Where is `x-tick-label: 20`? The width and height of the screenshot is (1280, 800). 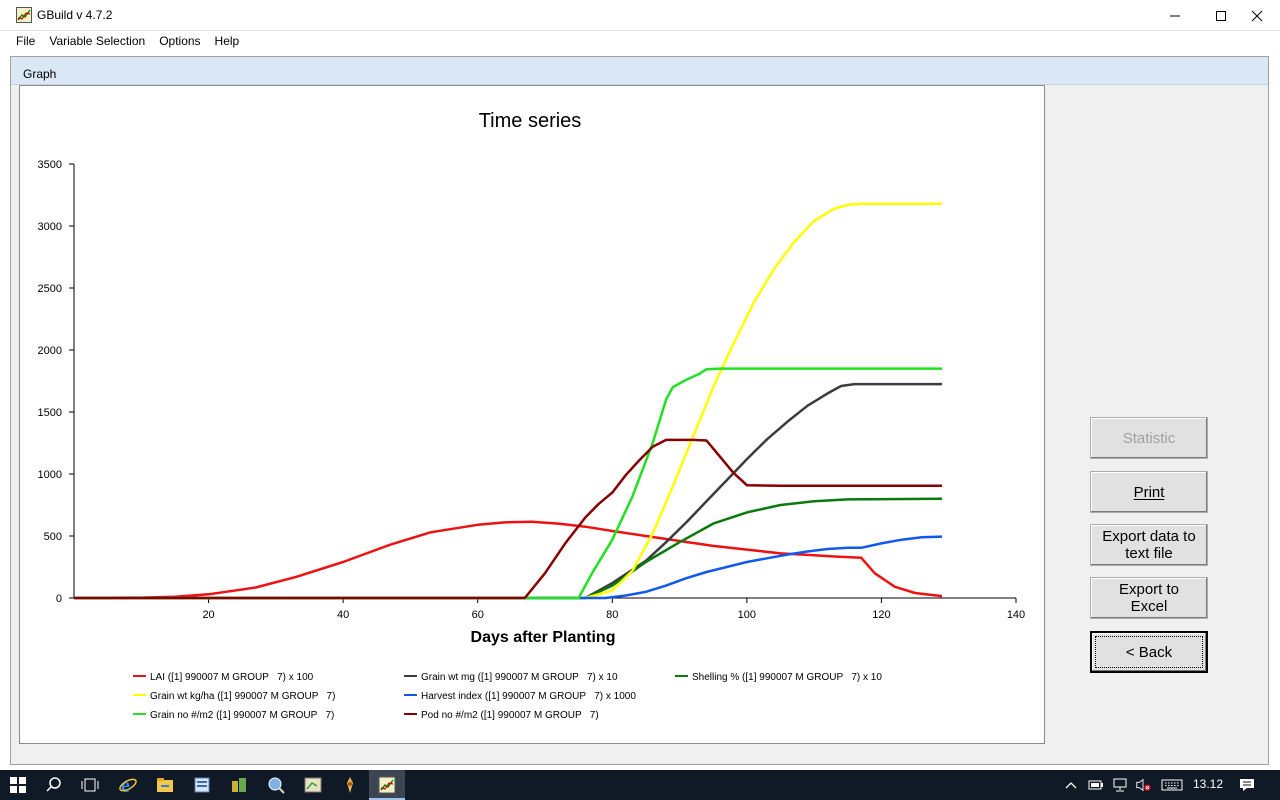 x-tick-label: 20 is located at coordinates (208, 615).